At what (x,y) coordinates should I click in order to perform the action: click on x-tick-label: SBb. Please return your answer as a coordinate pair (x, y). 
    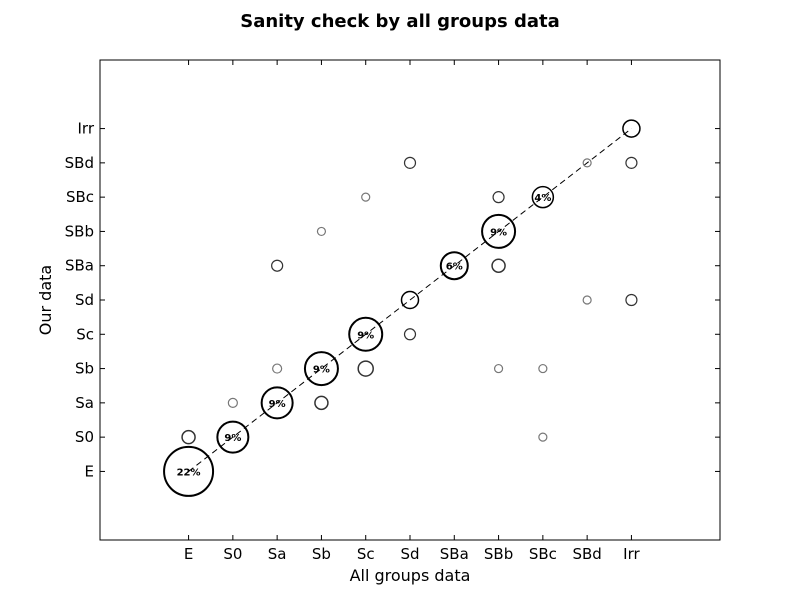
    Looking at the image, I should click on (498, 554).